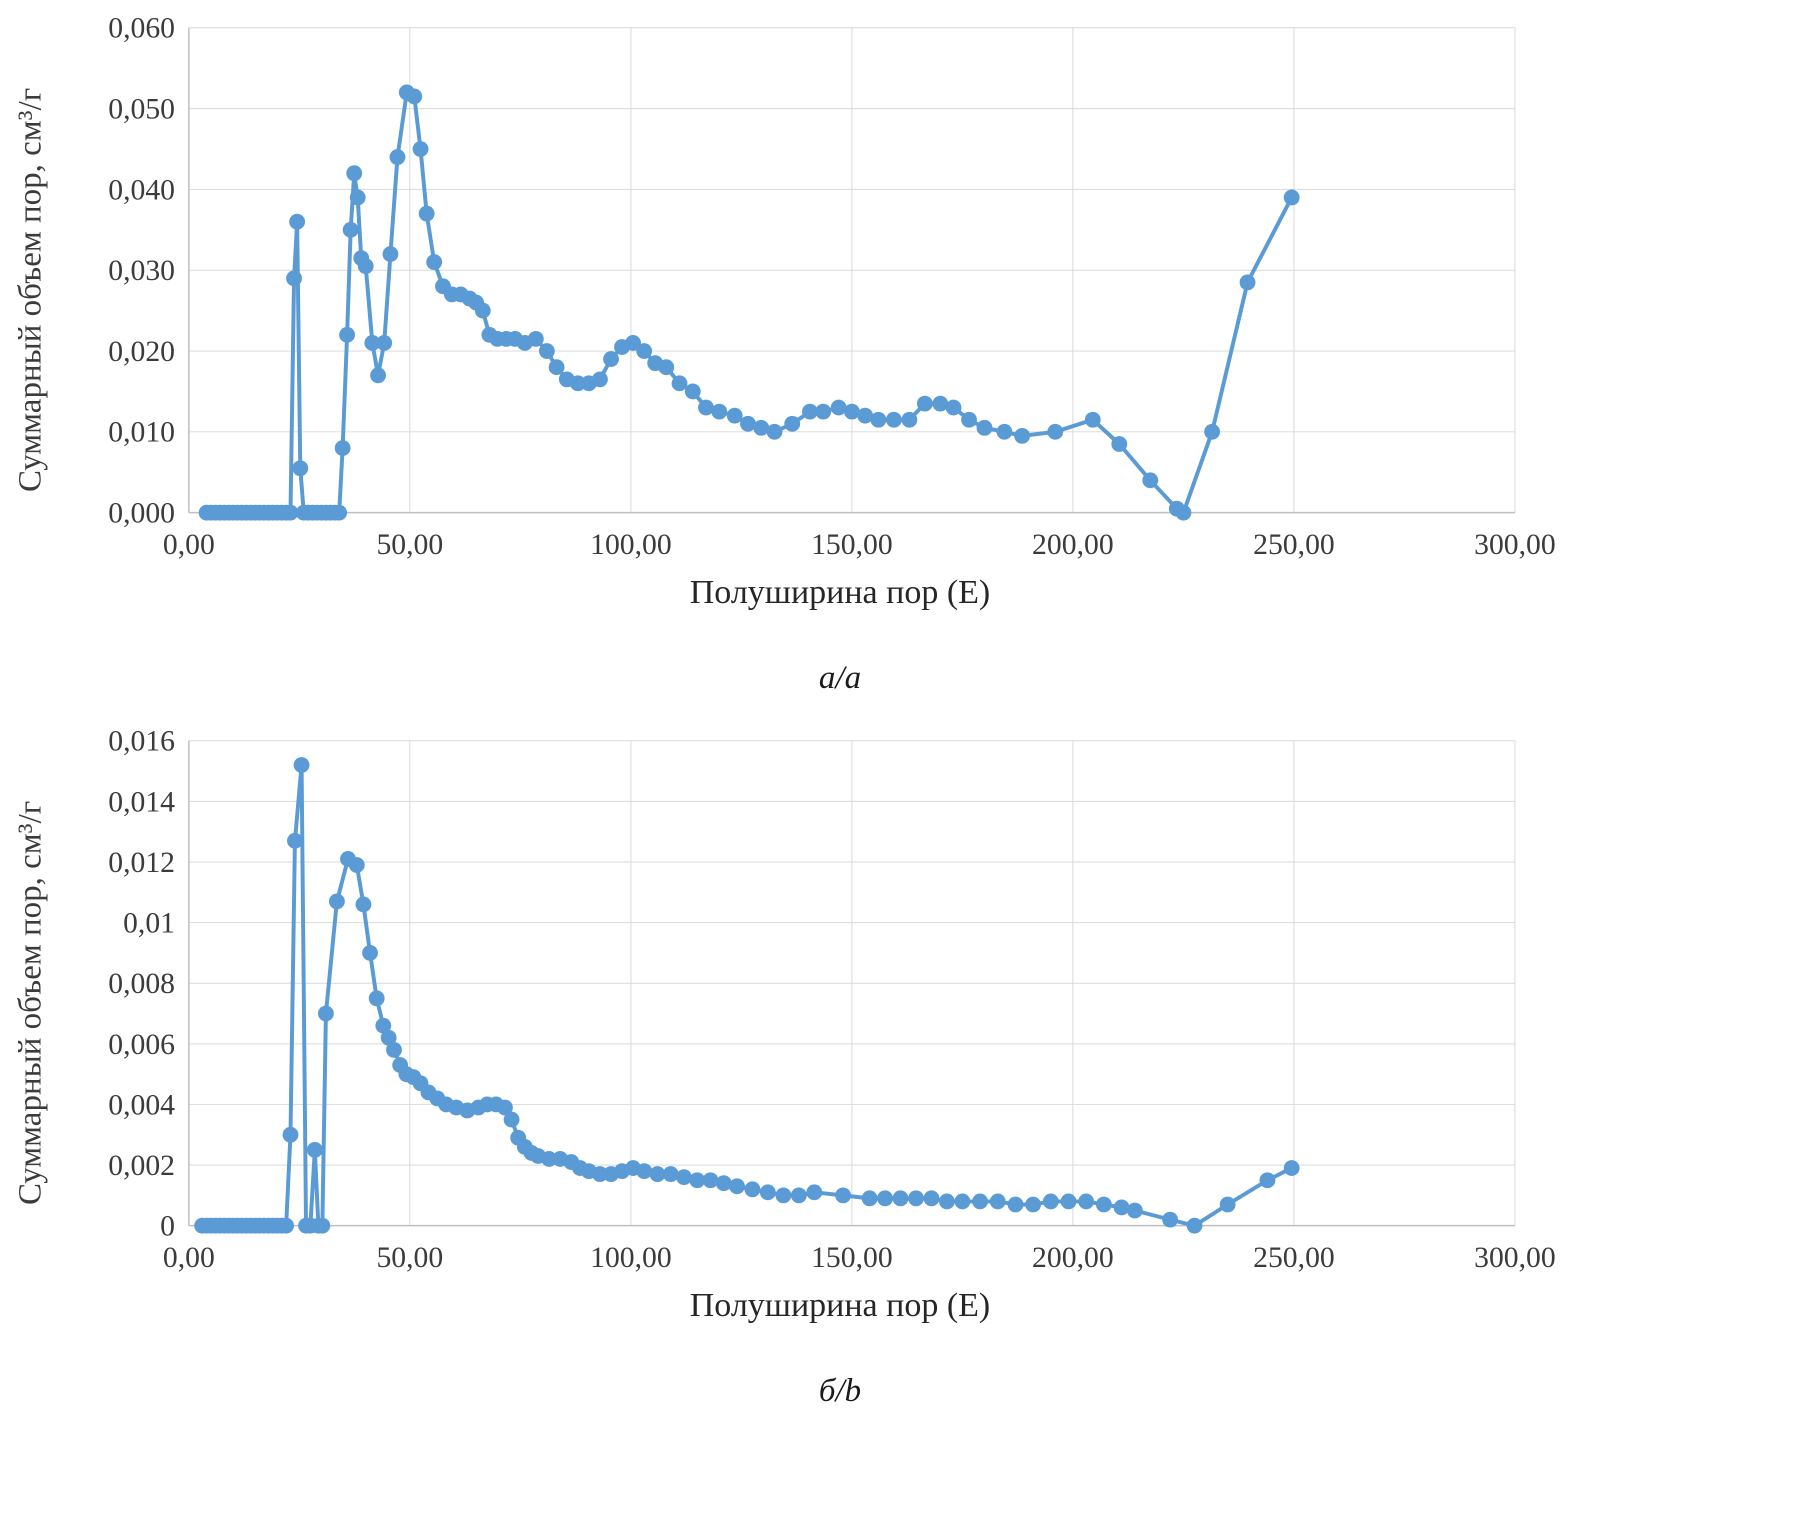 The height and width of the screenshot is (1535, 1795). Describe the element at coordinates (631, 1258) in the screenshot. I see `x-tick-label: 100,00` at that location.